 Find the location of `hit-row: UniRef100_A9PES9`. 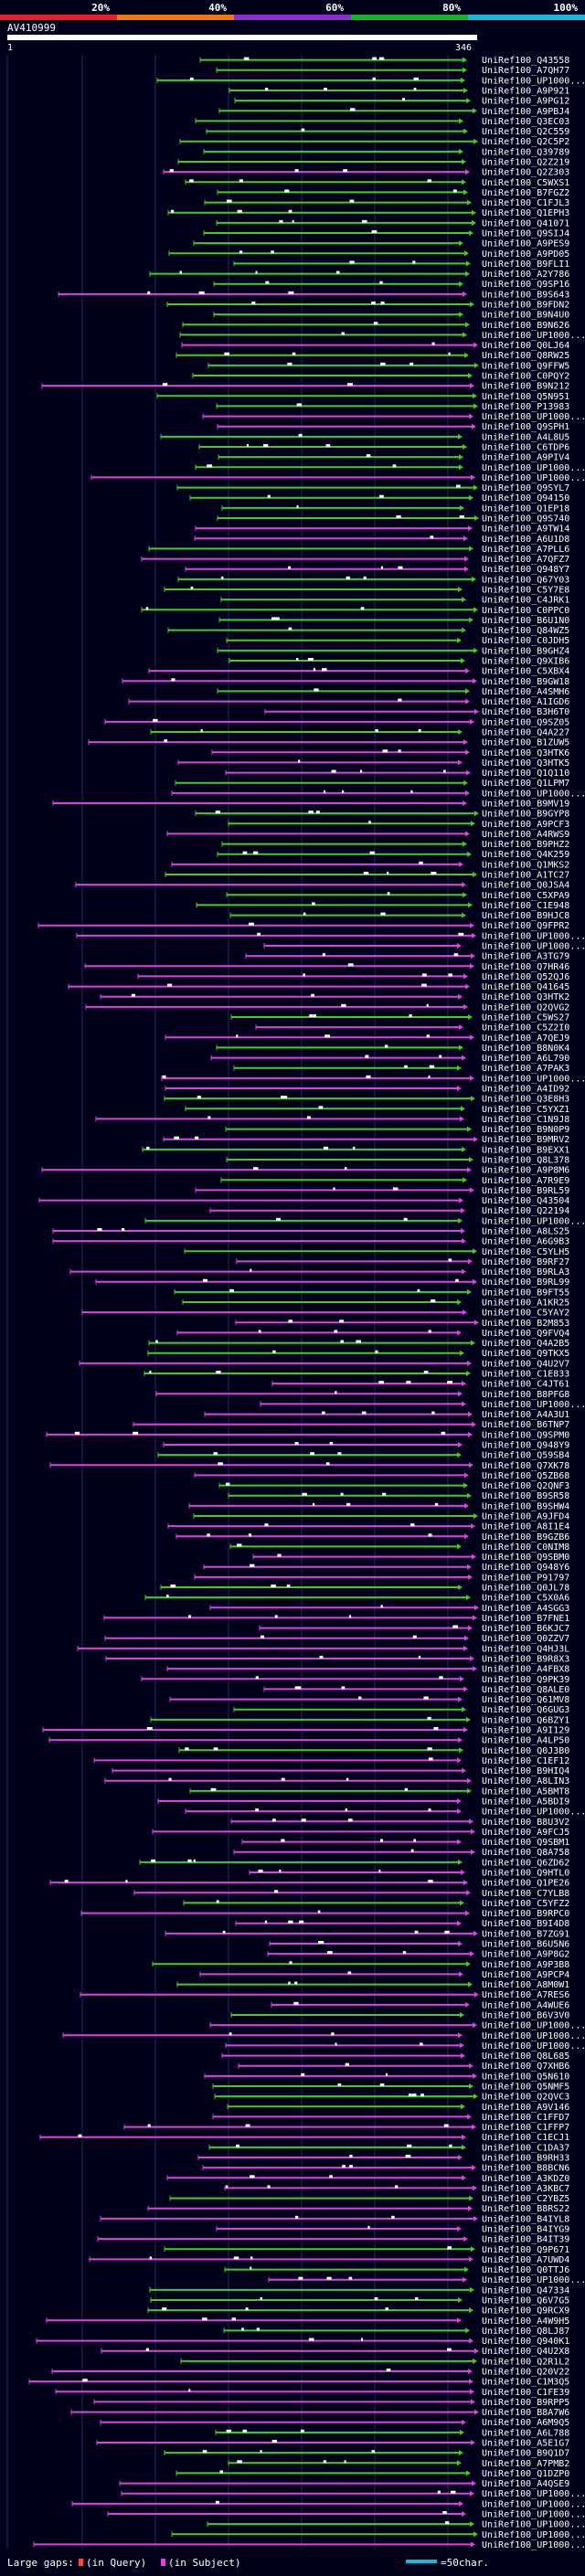

hit-row: UniRef100_A9PES9 is located at coordinates (381, 244).